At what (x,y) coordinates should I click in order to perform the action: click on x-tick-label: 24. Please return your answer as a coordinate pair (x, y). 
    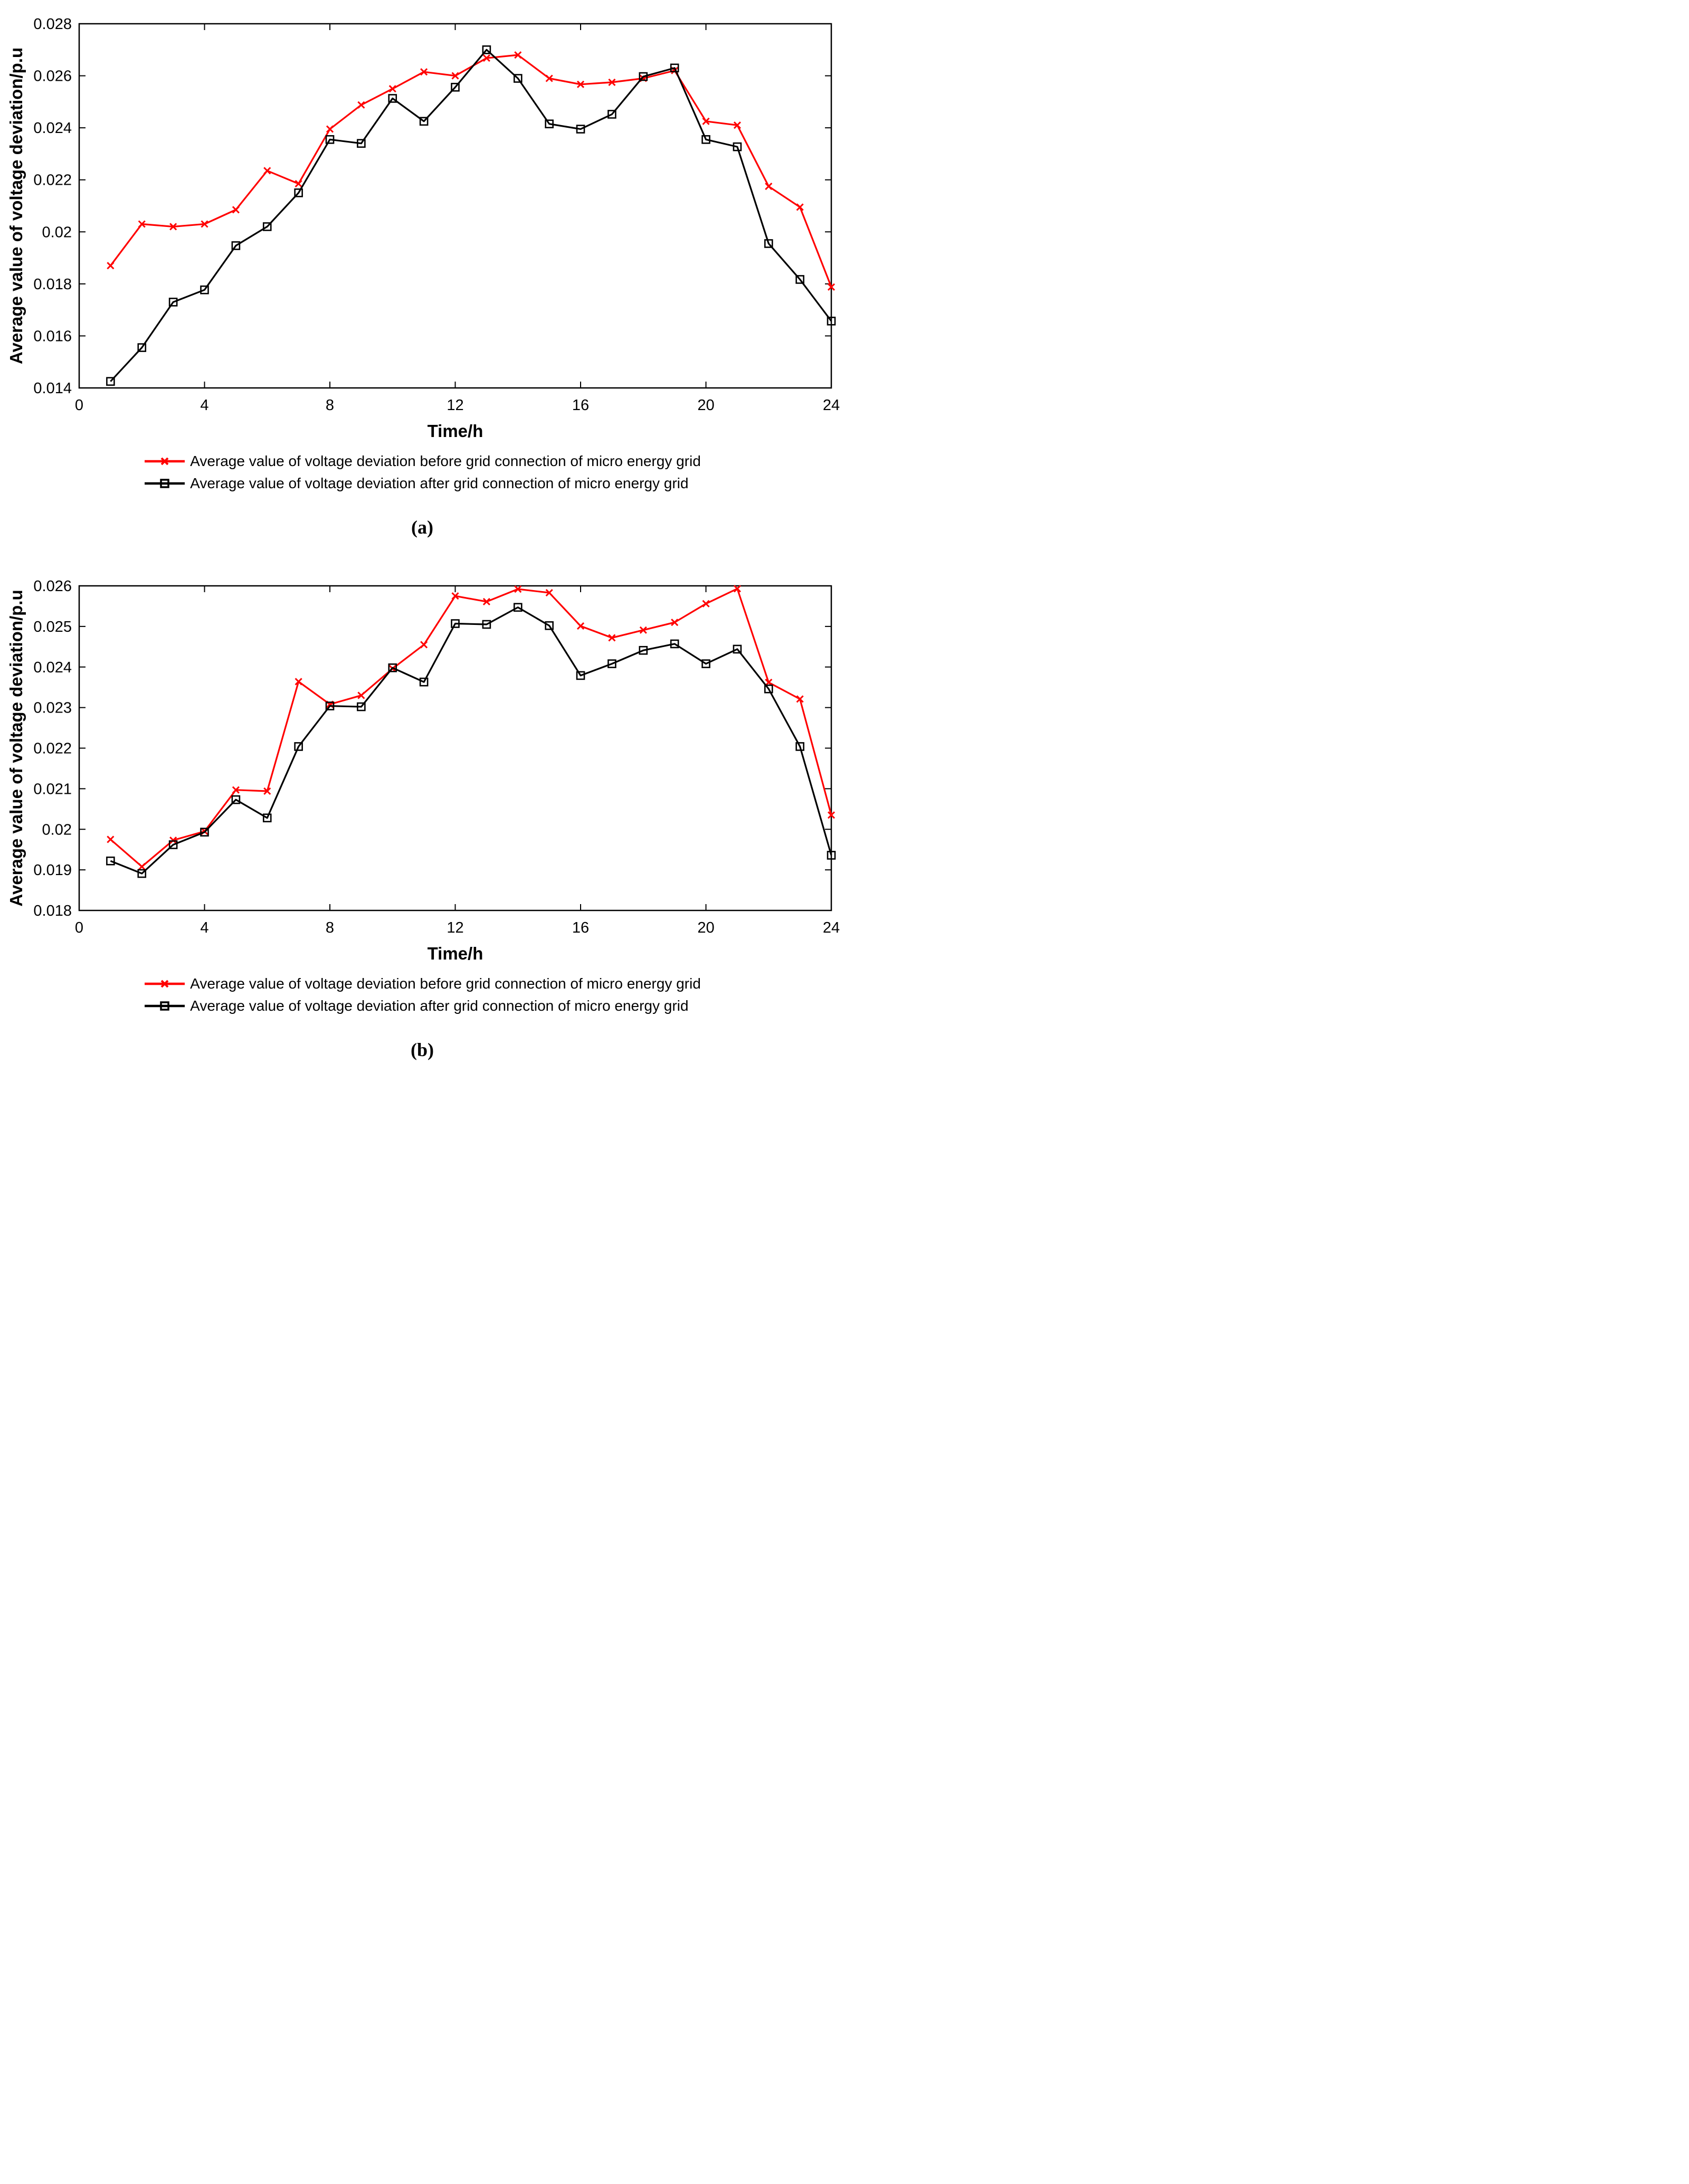
    Looking at the image, I should click on (832, 927).